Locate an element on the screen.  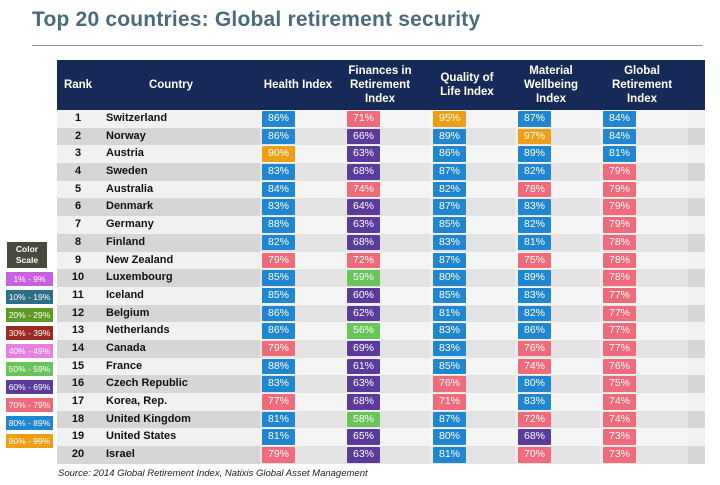
table-row: 9 New Zealand 79% 72% 87% 75% 78% is located at coordinates (381, 260).